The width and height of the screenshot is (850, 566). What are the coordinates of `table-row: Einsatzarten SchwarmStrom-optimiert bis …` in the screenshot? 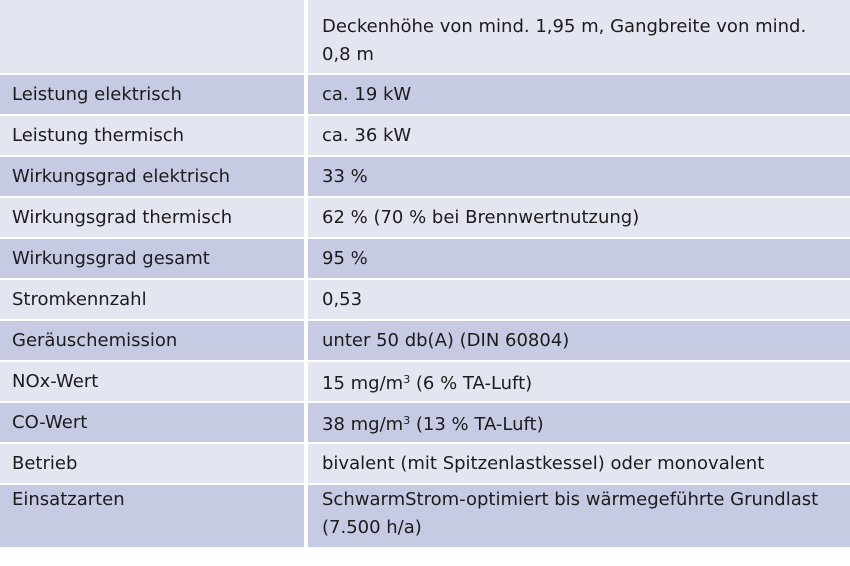 It's located at (425, 516).